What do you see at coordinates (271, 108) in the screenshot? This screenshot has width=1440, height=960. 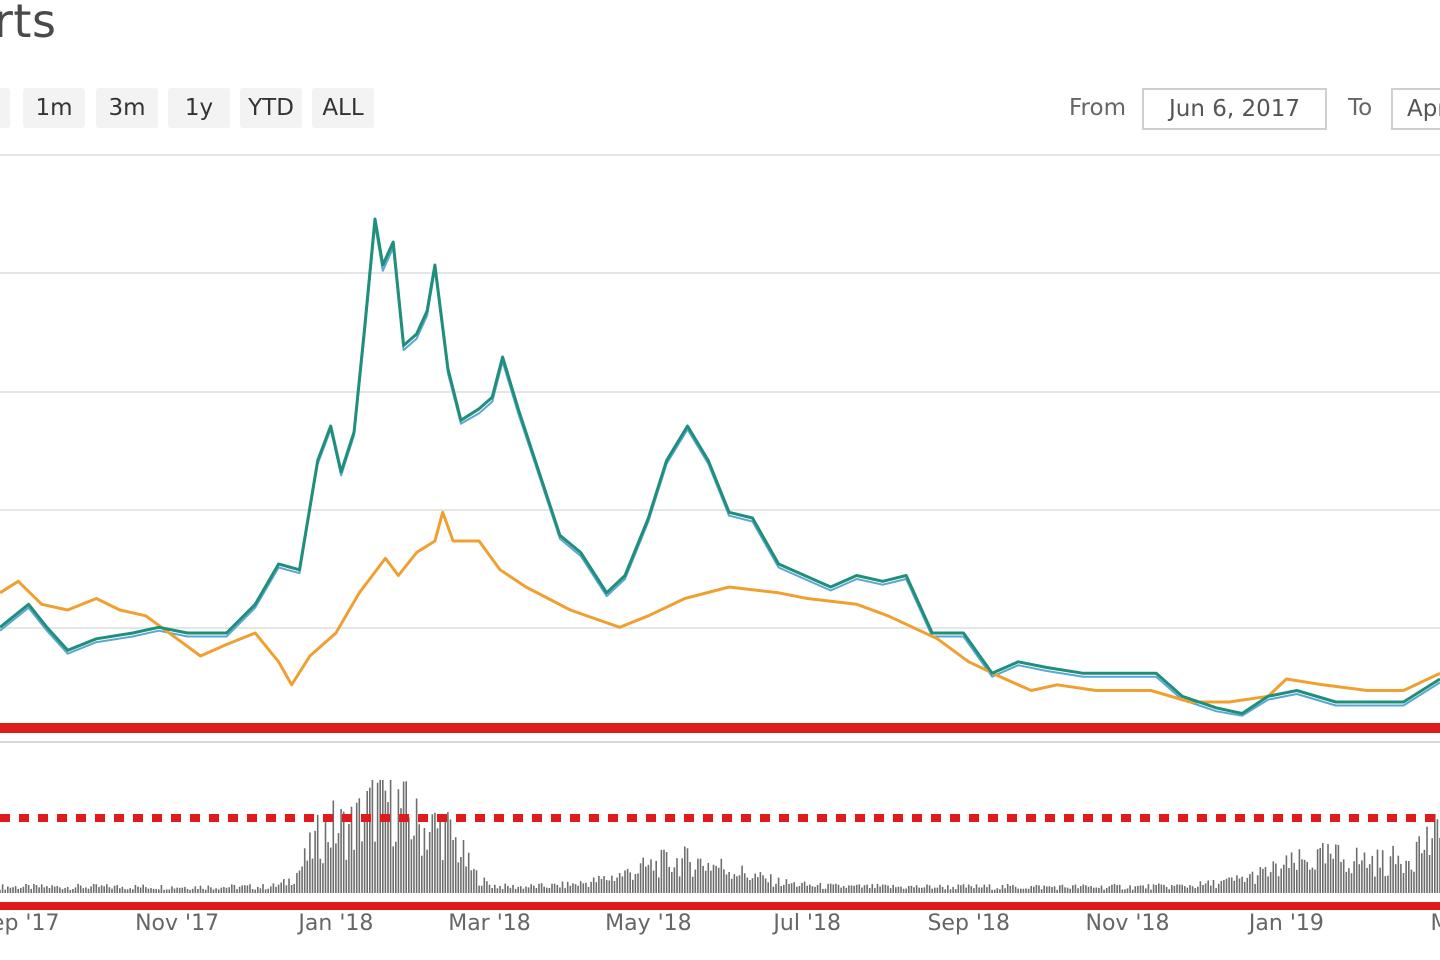 I see `range-button-ytd: YTD` at bounding box center [271, 108].